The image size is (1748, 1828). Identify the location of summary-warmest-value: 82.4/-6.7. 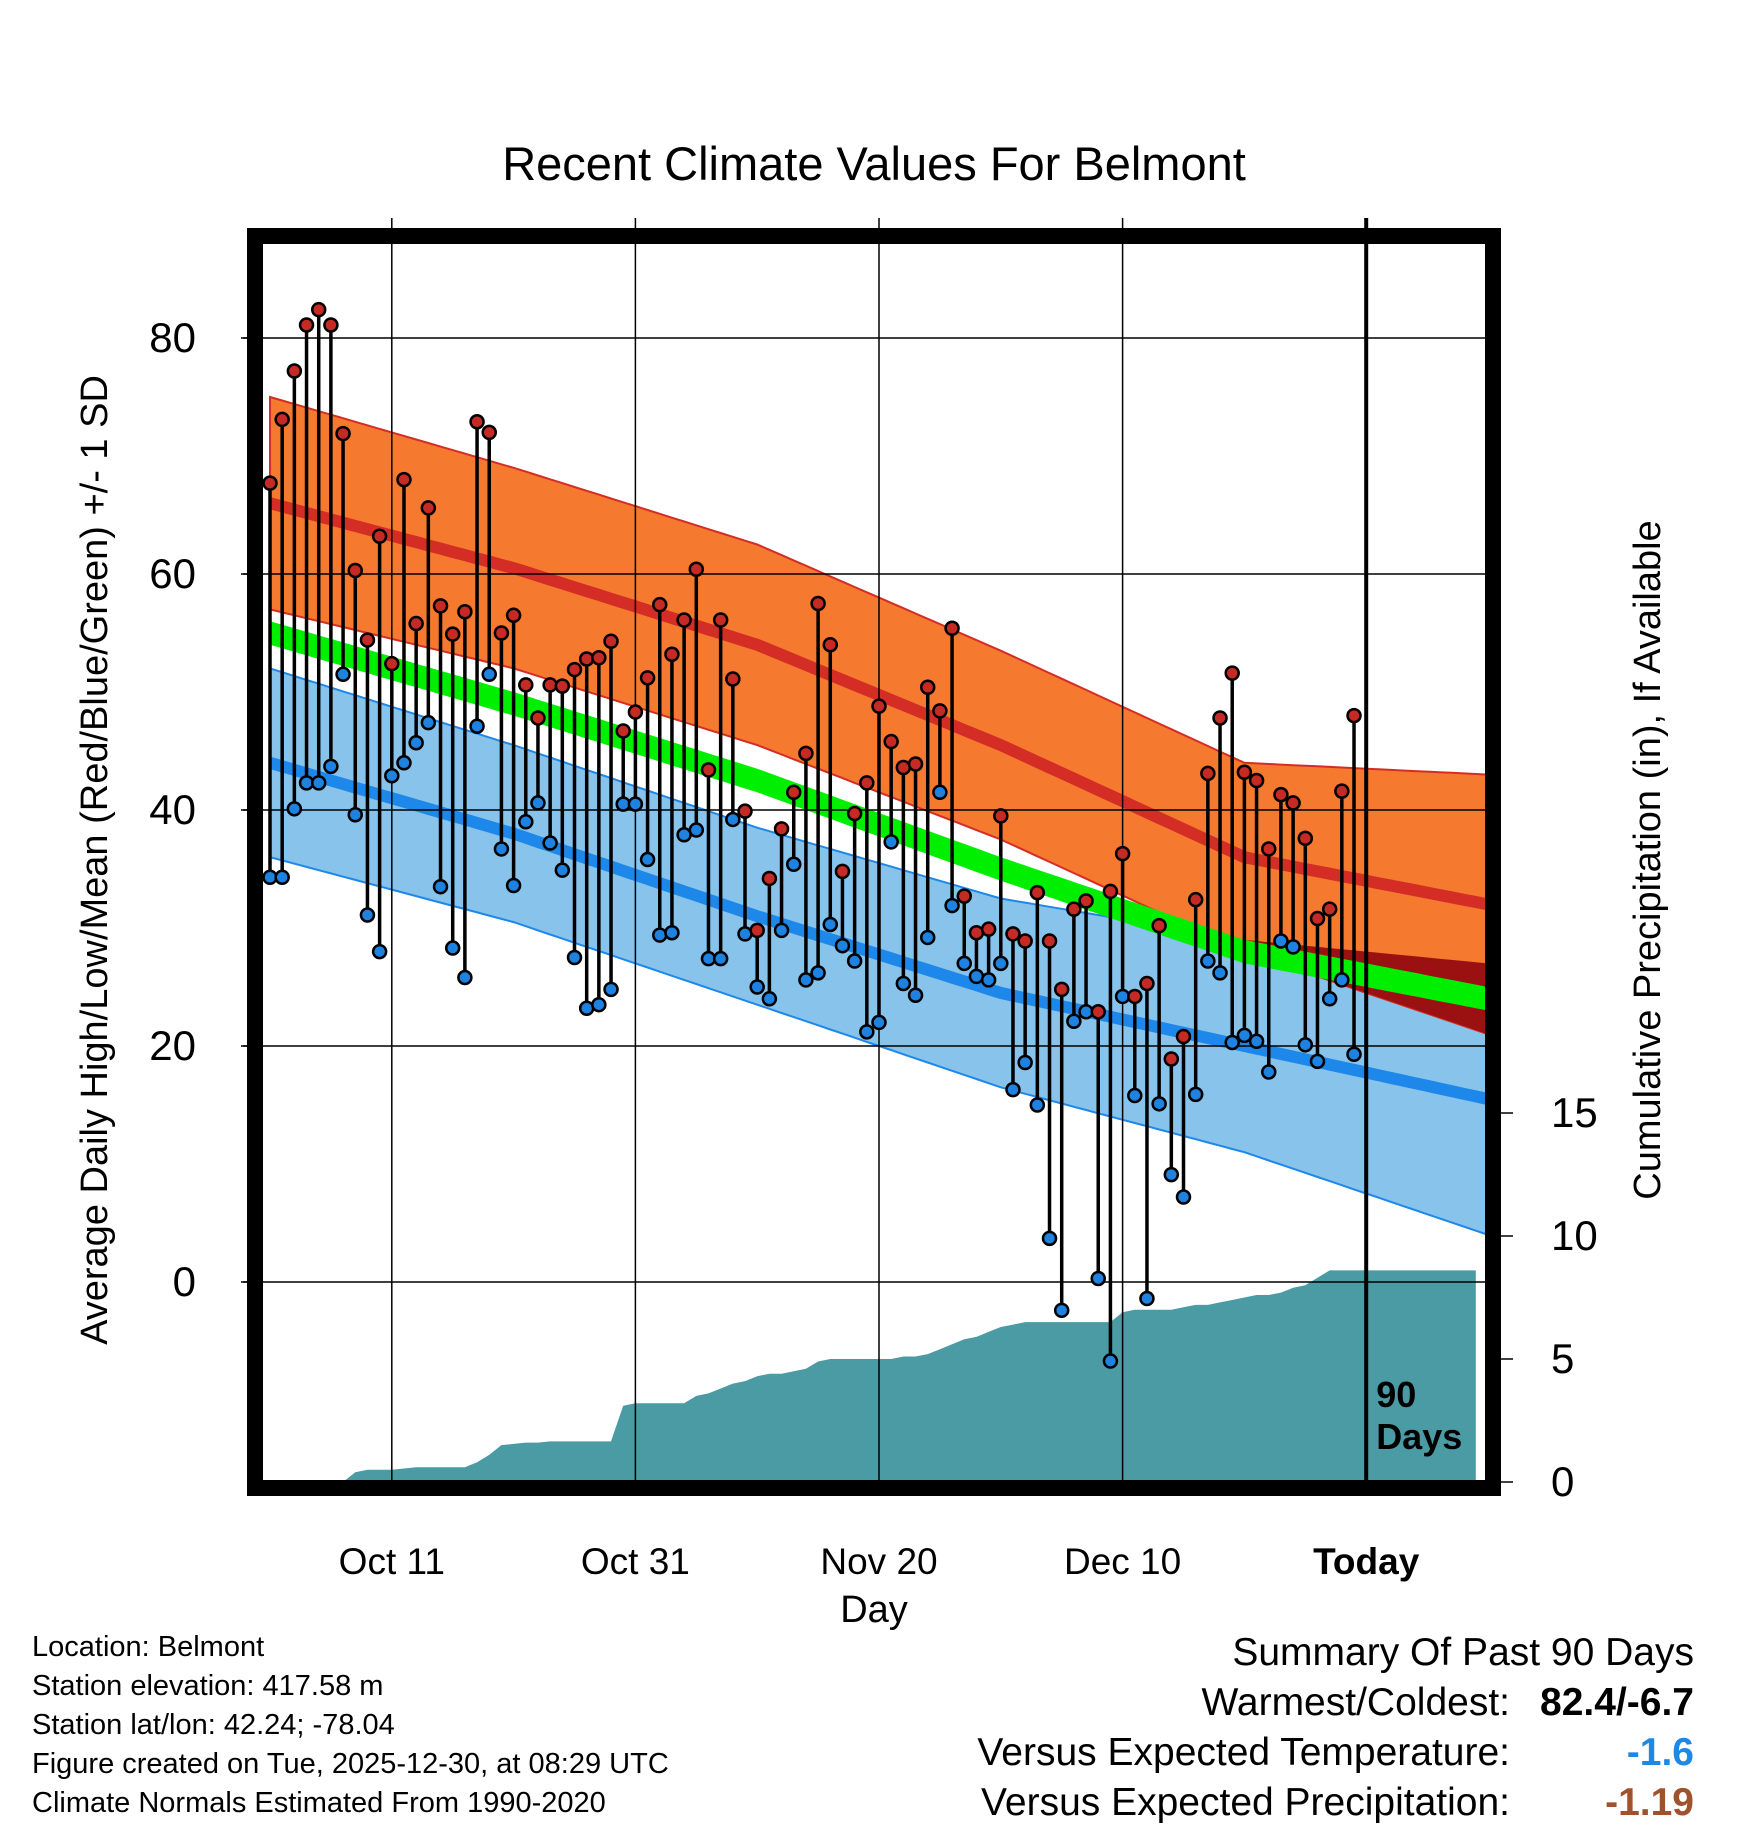
(1617, 1702).